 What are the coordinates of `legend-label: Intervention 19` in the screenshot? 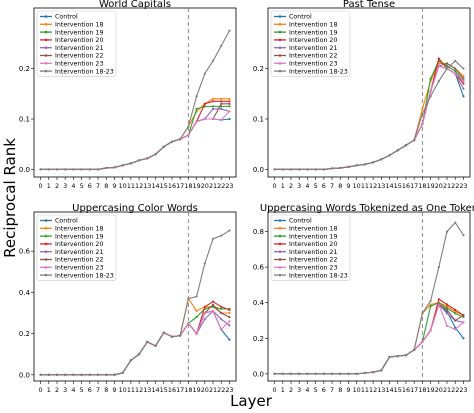 It's located at (79, 236).